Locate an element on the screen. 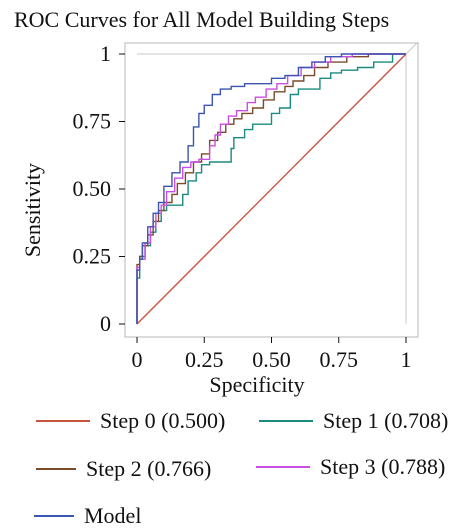 The image size is (470, 529). legend-item-1: Step 1 (0.708) is located at coordinates (353, 421).